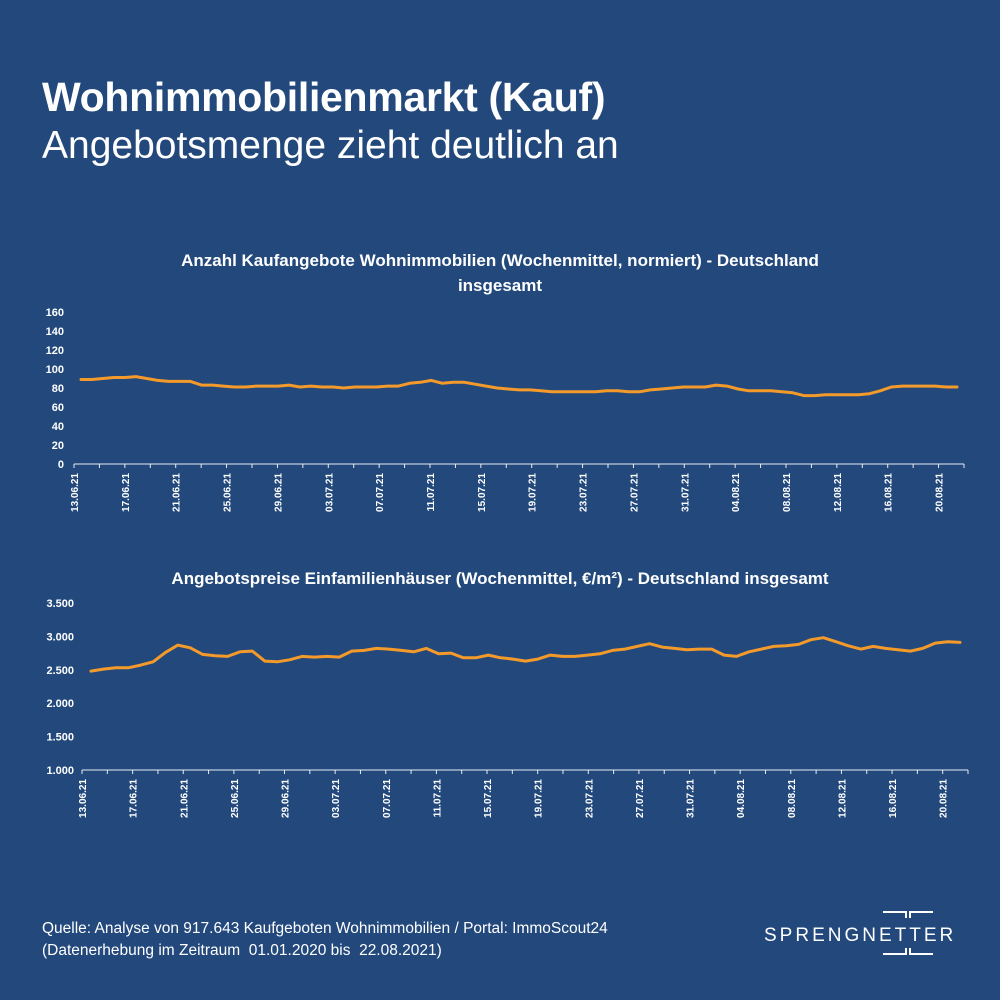 This screenshot has height=1000, width=1000. What do you see at coordinates (860, 935) in the screenshot?
I see `logo-text: SPRENGNETTER` at bounding box center [860, 935].